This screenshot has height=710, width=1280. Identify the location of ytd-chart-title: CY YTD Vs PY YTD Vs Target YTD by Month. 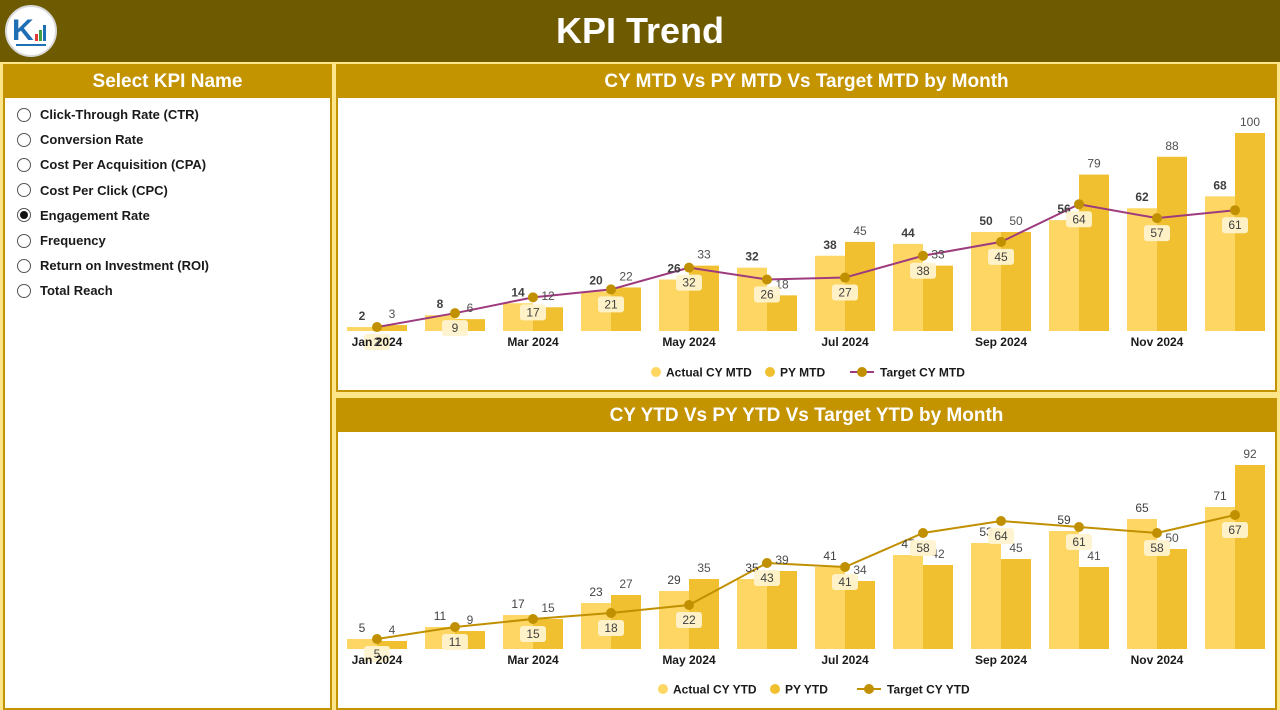
(806, 416).